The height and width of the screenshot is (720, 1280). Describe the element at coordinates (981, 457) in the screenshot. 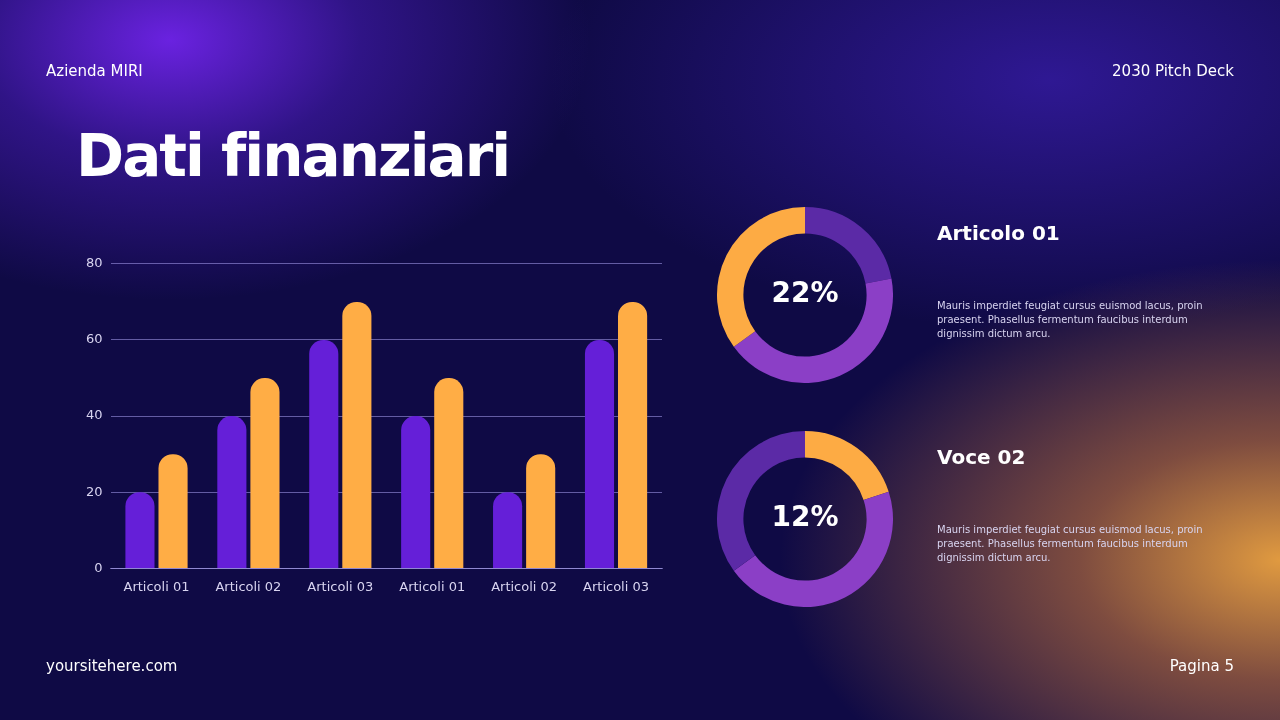

I see `text: Voce 02` at that location.